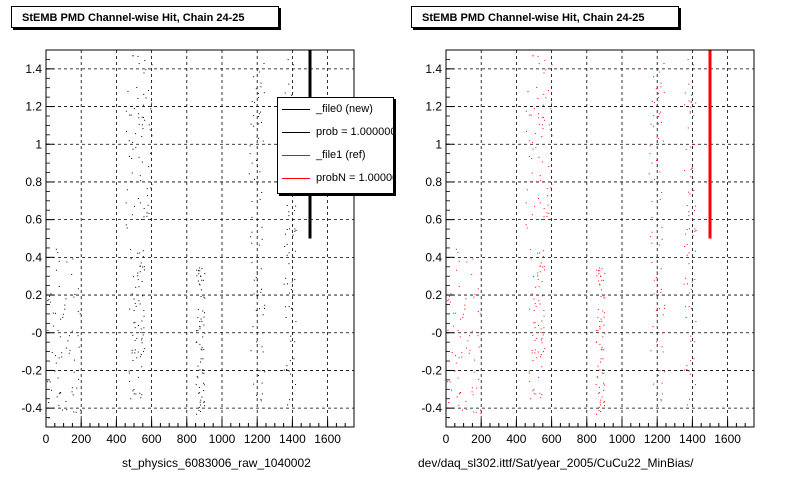 This screenshot has width=800, height=480. What do you see at coordinates (292, 439) in the screenshot?
I see `x-tick-label: 1400` at bounding box center [292, 439].